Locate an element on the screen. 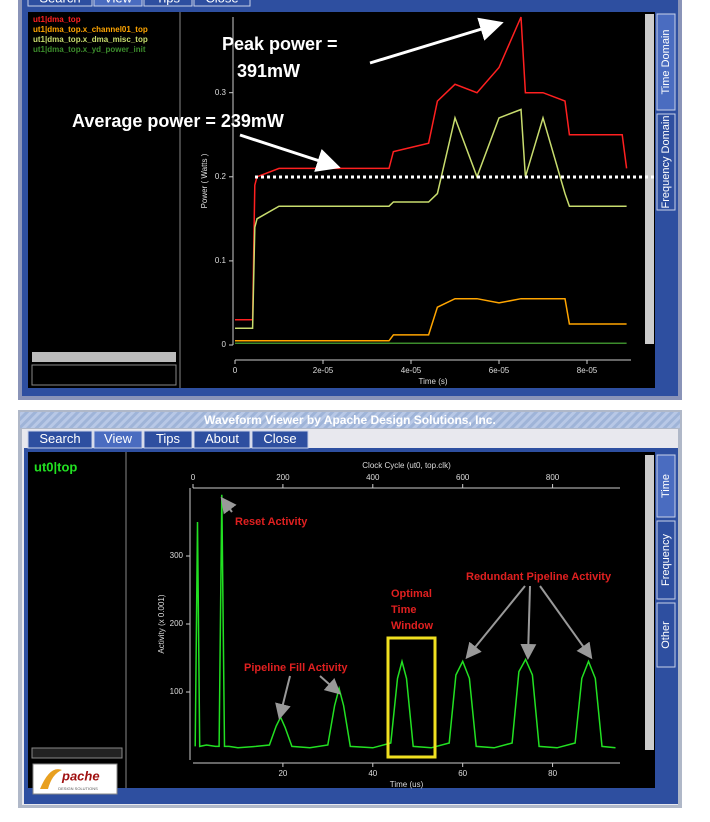 The image size is (710, 822). side-tab-label: Frequency Domain is located at coordinates (666, 162).